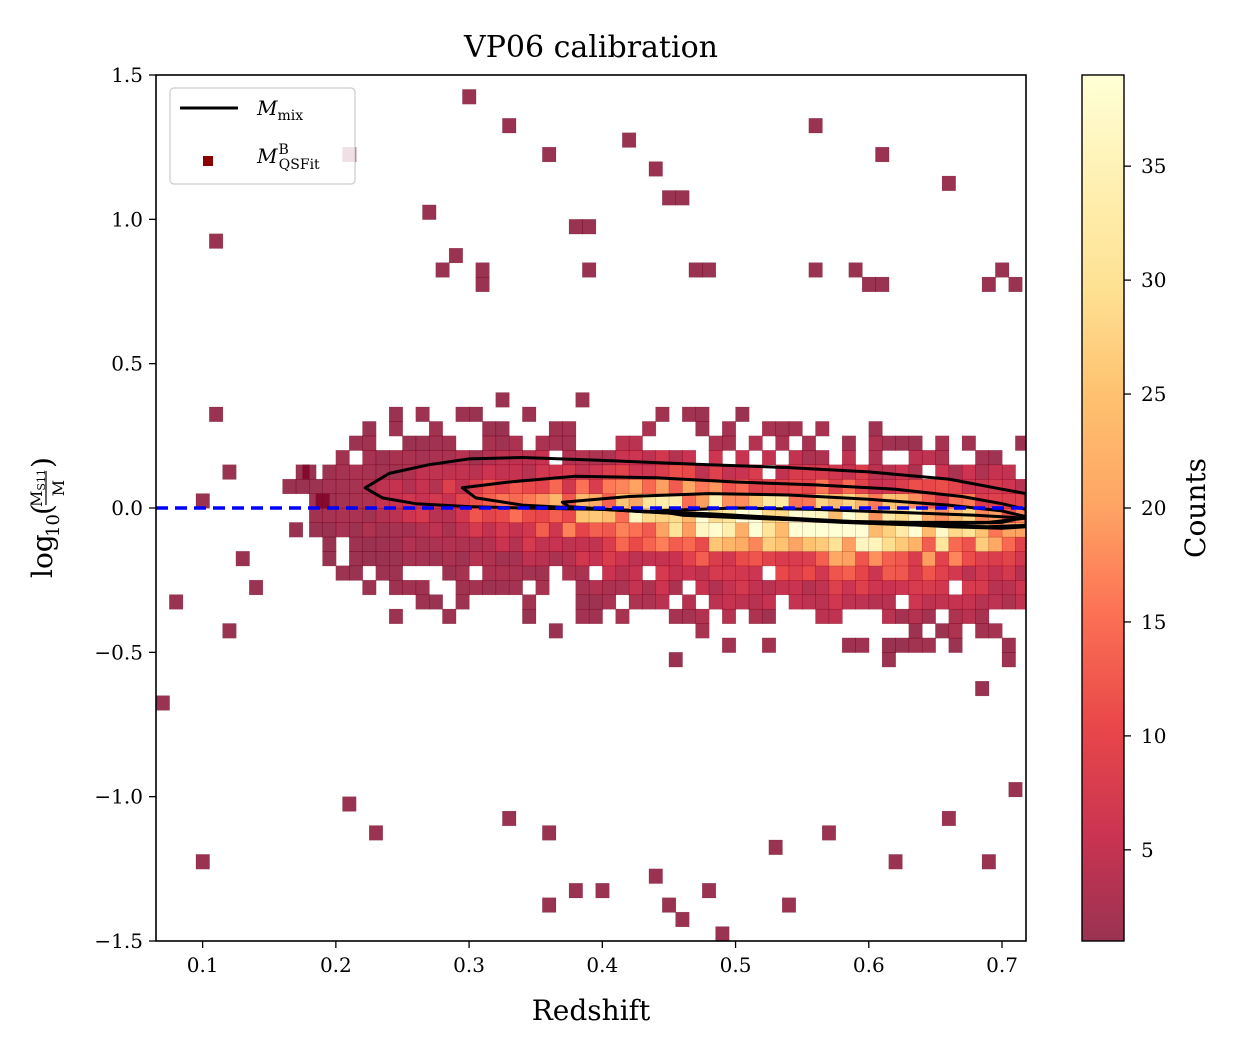 The image size is (1244, 1056). What do you see at coordinates (1153, 622) in the screenshot?
I see `colorbar-tick-label: 15` at bounding box center [1153, 622].